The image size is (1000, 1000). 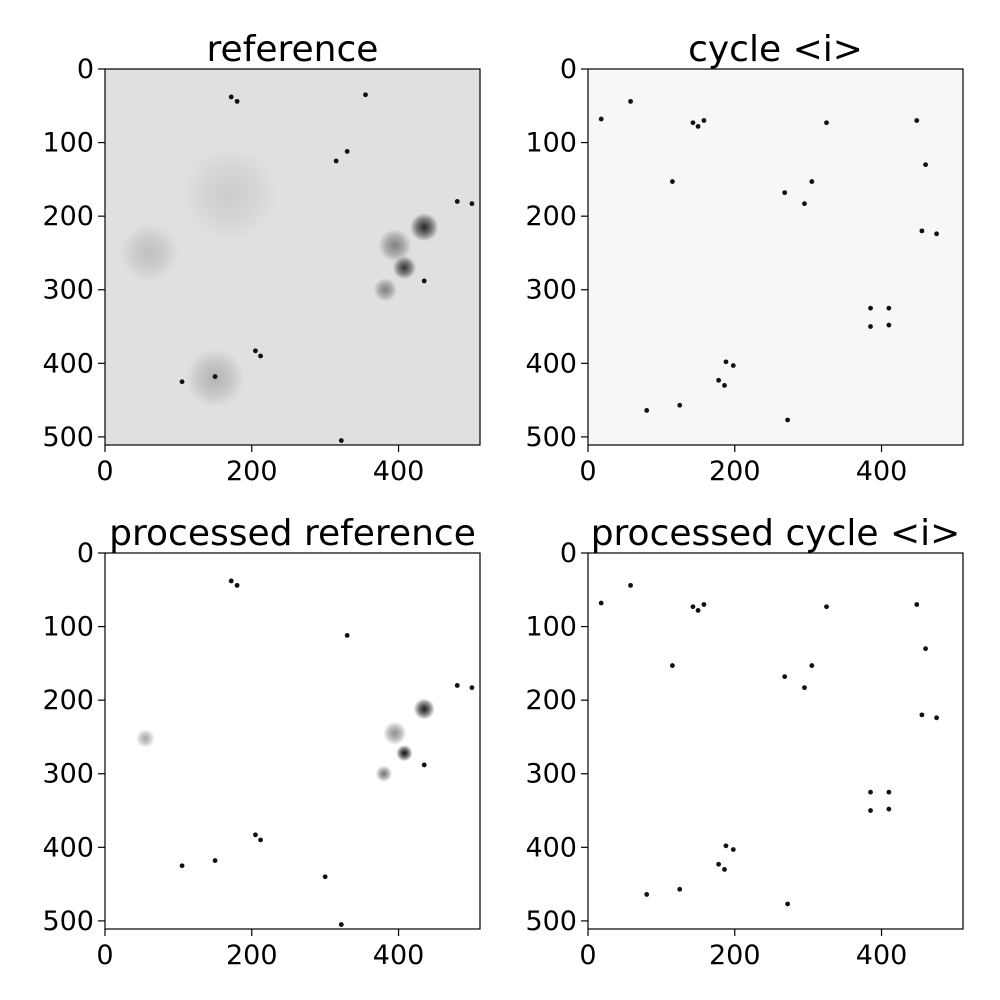 What do you see at coordinates (551, 216) in the screenshot?
I see `panel-cycle-y-tick-label: 200` at bounding box center [551, 216].